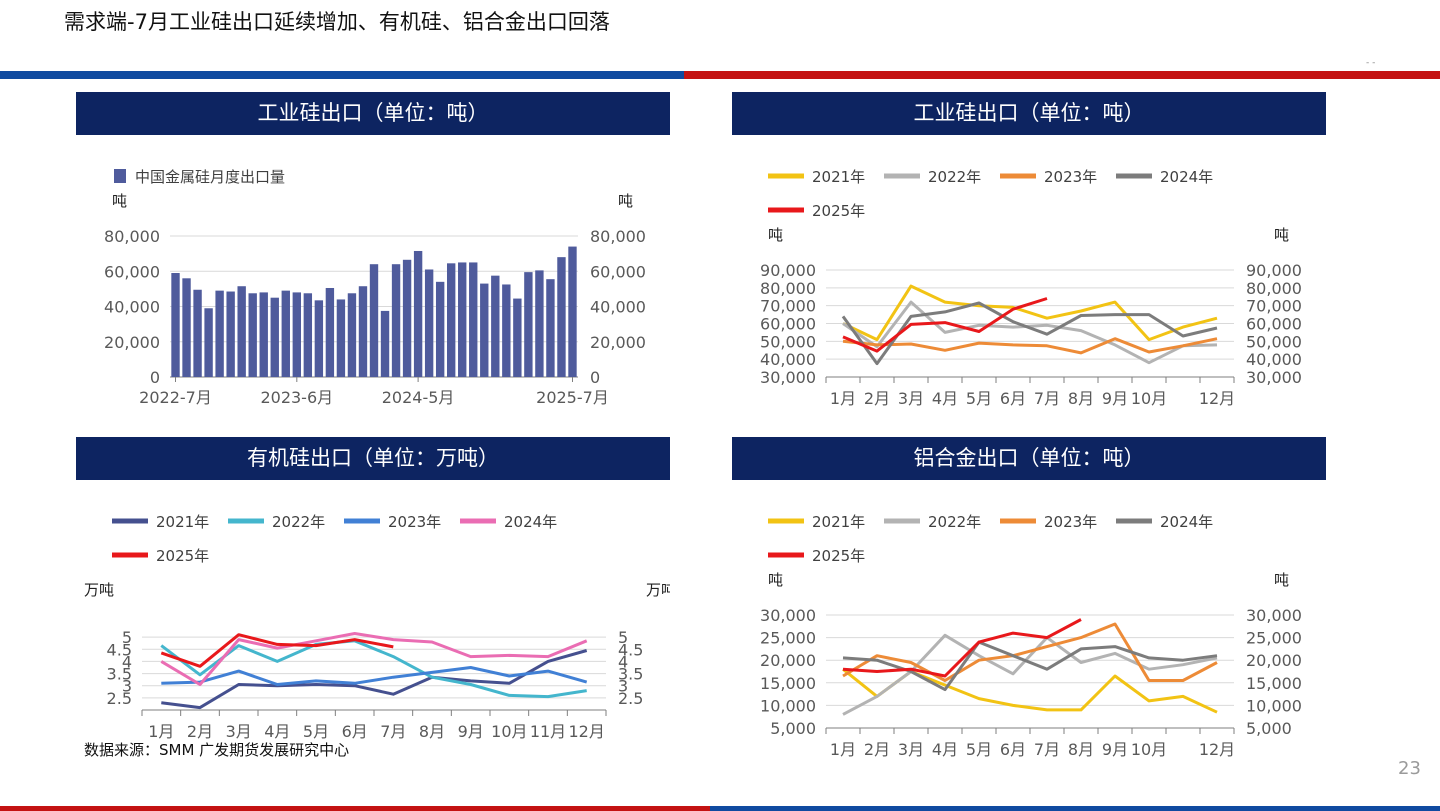 The width and height of the screenshot is (1440, 811). What do you see at coordinates (1274, 270) in the screenshot?
I see `y-tick-label-right: 90,000` at bounding box center [1274, 270].